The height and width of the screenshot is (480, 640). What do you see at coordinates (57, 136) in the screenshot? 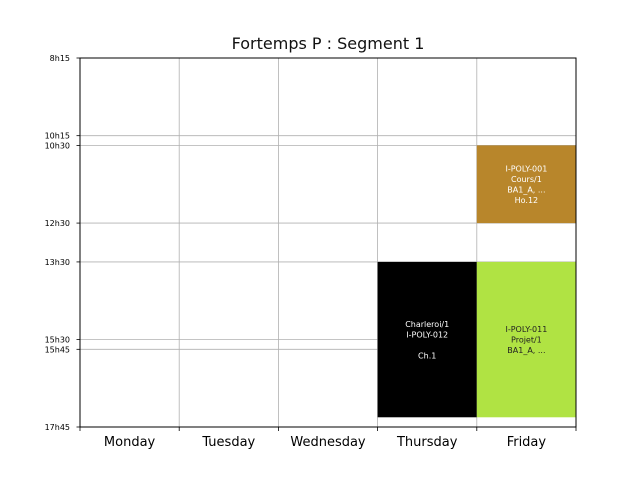
I see `y-tick-label: 10h15` at bounding box center [57, 136].